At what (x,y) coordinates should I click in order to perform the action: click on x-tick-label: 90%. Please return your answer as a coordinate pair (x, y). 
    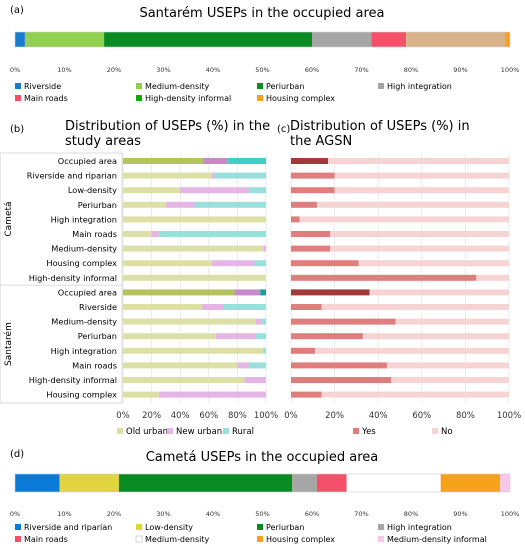
    Looking at the image, I should click on (460, 514).